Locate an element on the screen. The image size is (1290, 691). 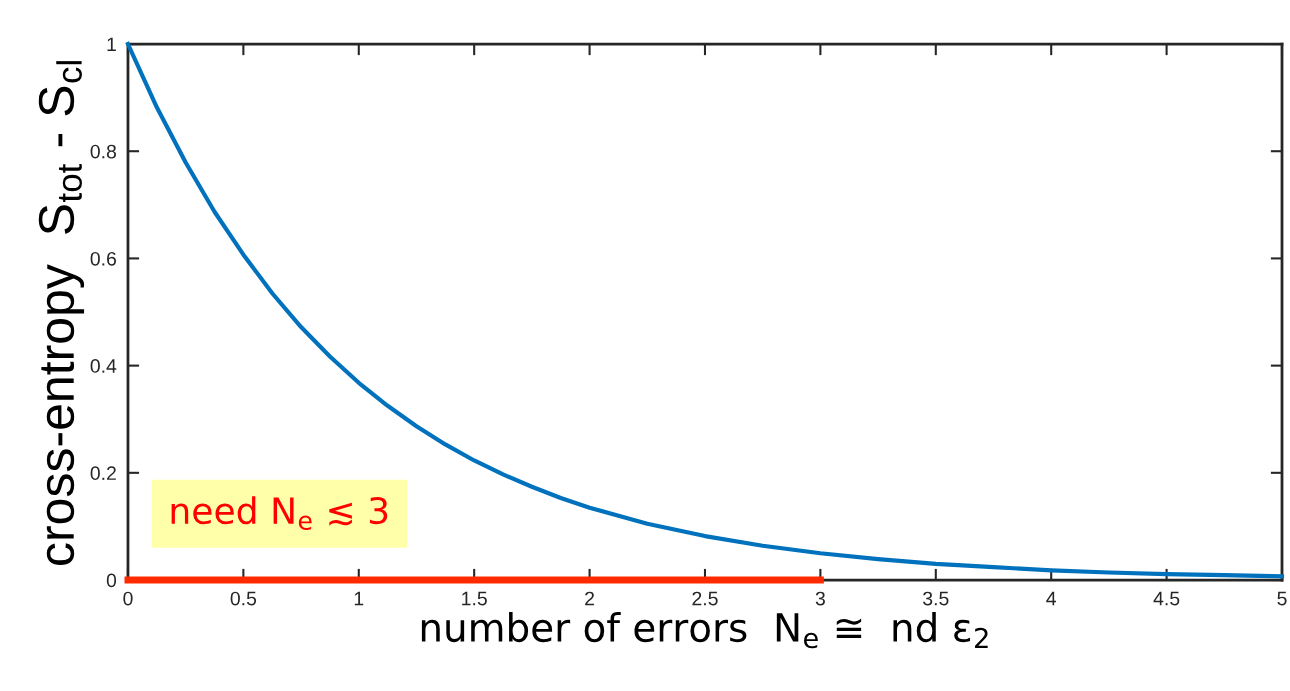
x-tick-label: 3 is located at coordinates (820, 598).